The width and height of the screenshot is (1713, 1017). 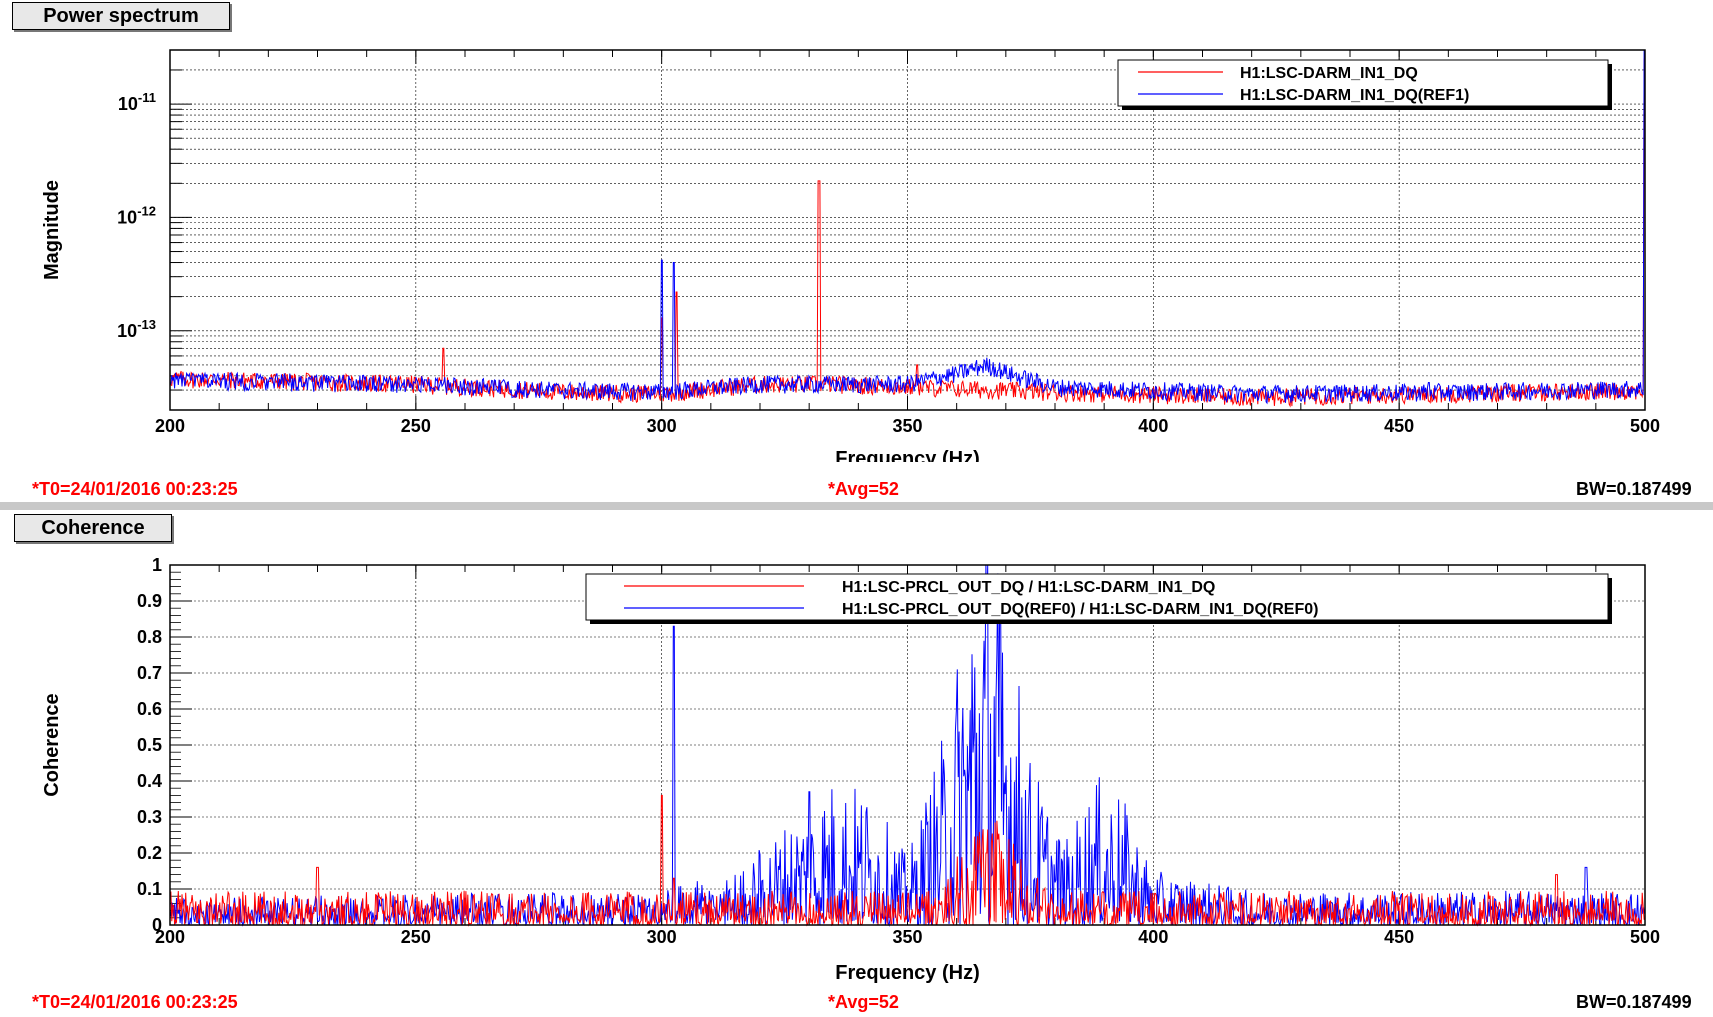 I want to click on coherence-t0: *T0=24/01/2016 00:23:25, so click(x=135, y=1002).